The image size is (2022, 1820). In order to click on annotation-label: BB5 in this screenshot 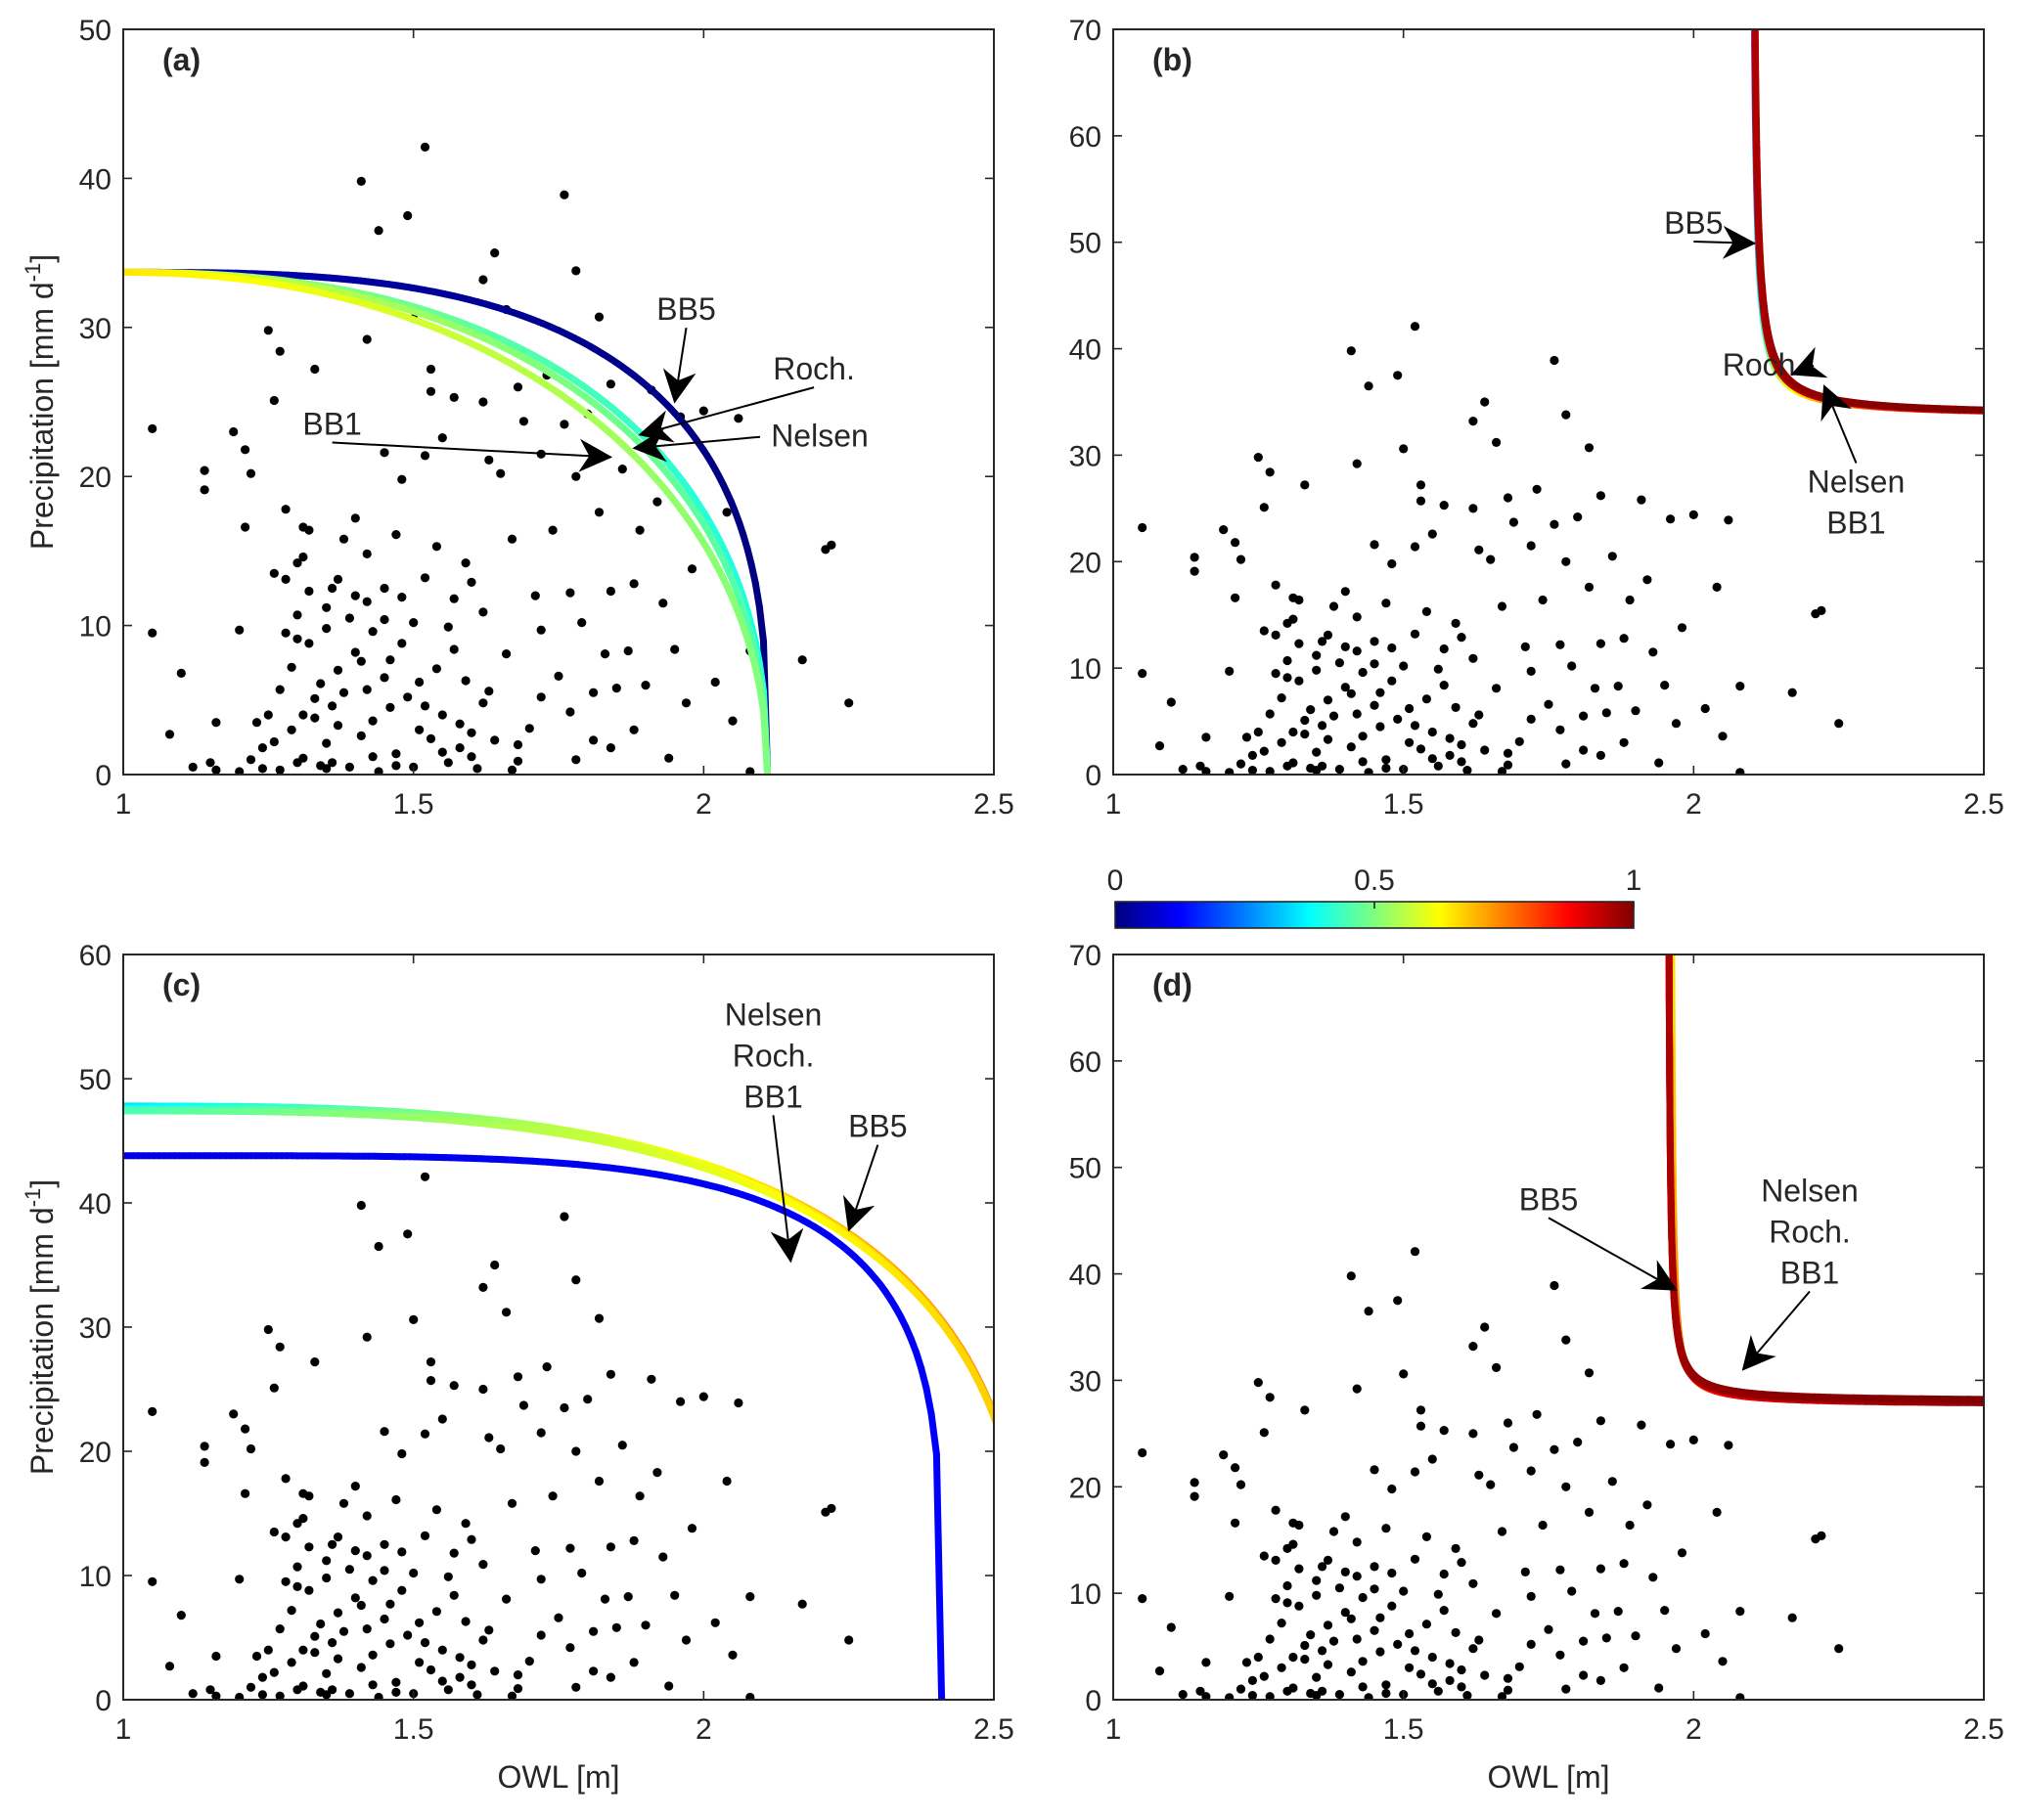, I will do `click(1548, 1199)`.